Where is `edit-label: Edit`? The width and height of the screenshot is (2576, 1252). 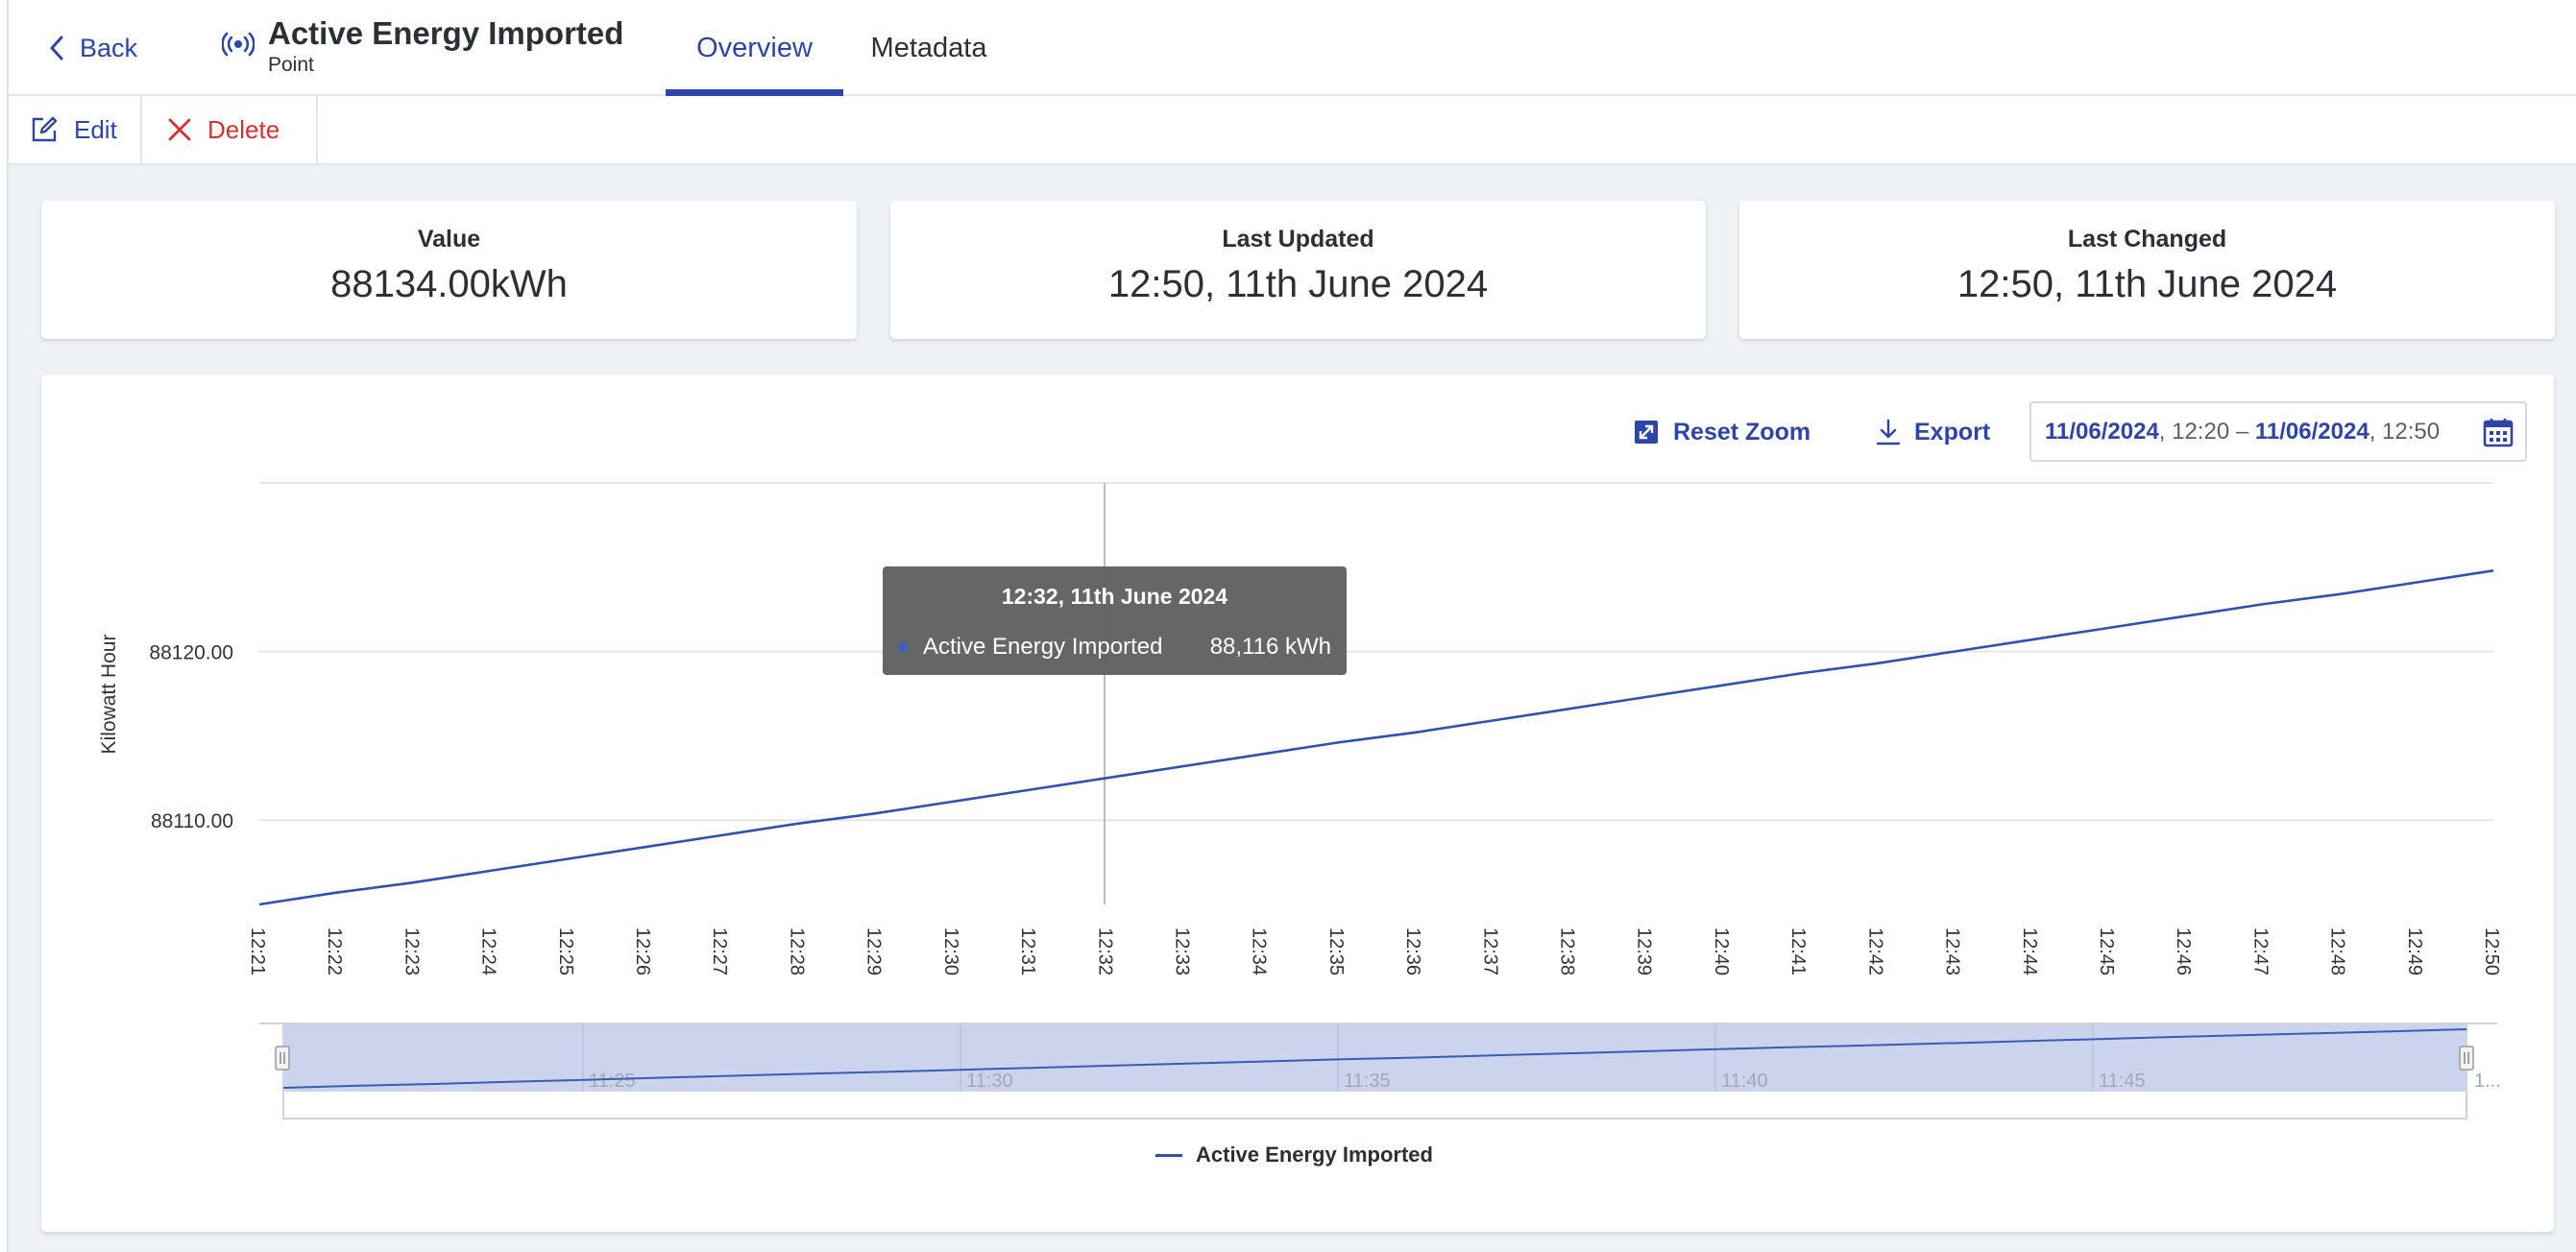 edit-label: Edit is located at coordinates (95, 129).